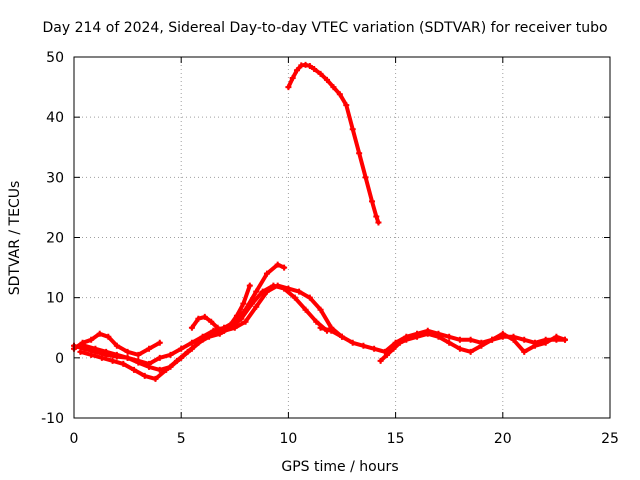 This screenshot has width=640, height=480. What do you see at coordinates (288, 439) in the screenshot?
I see `x-tick-label: 10` at bounding box center [288, 439].